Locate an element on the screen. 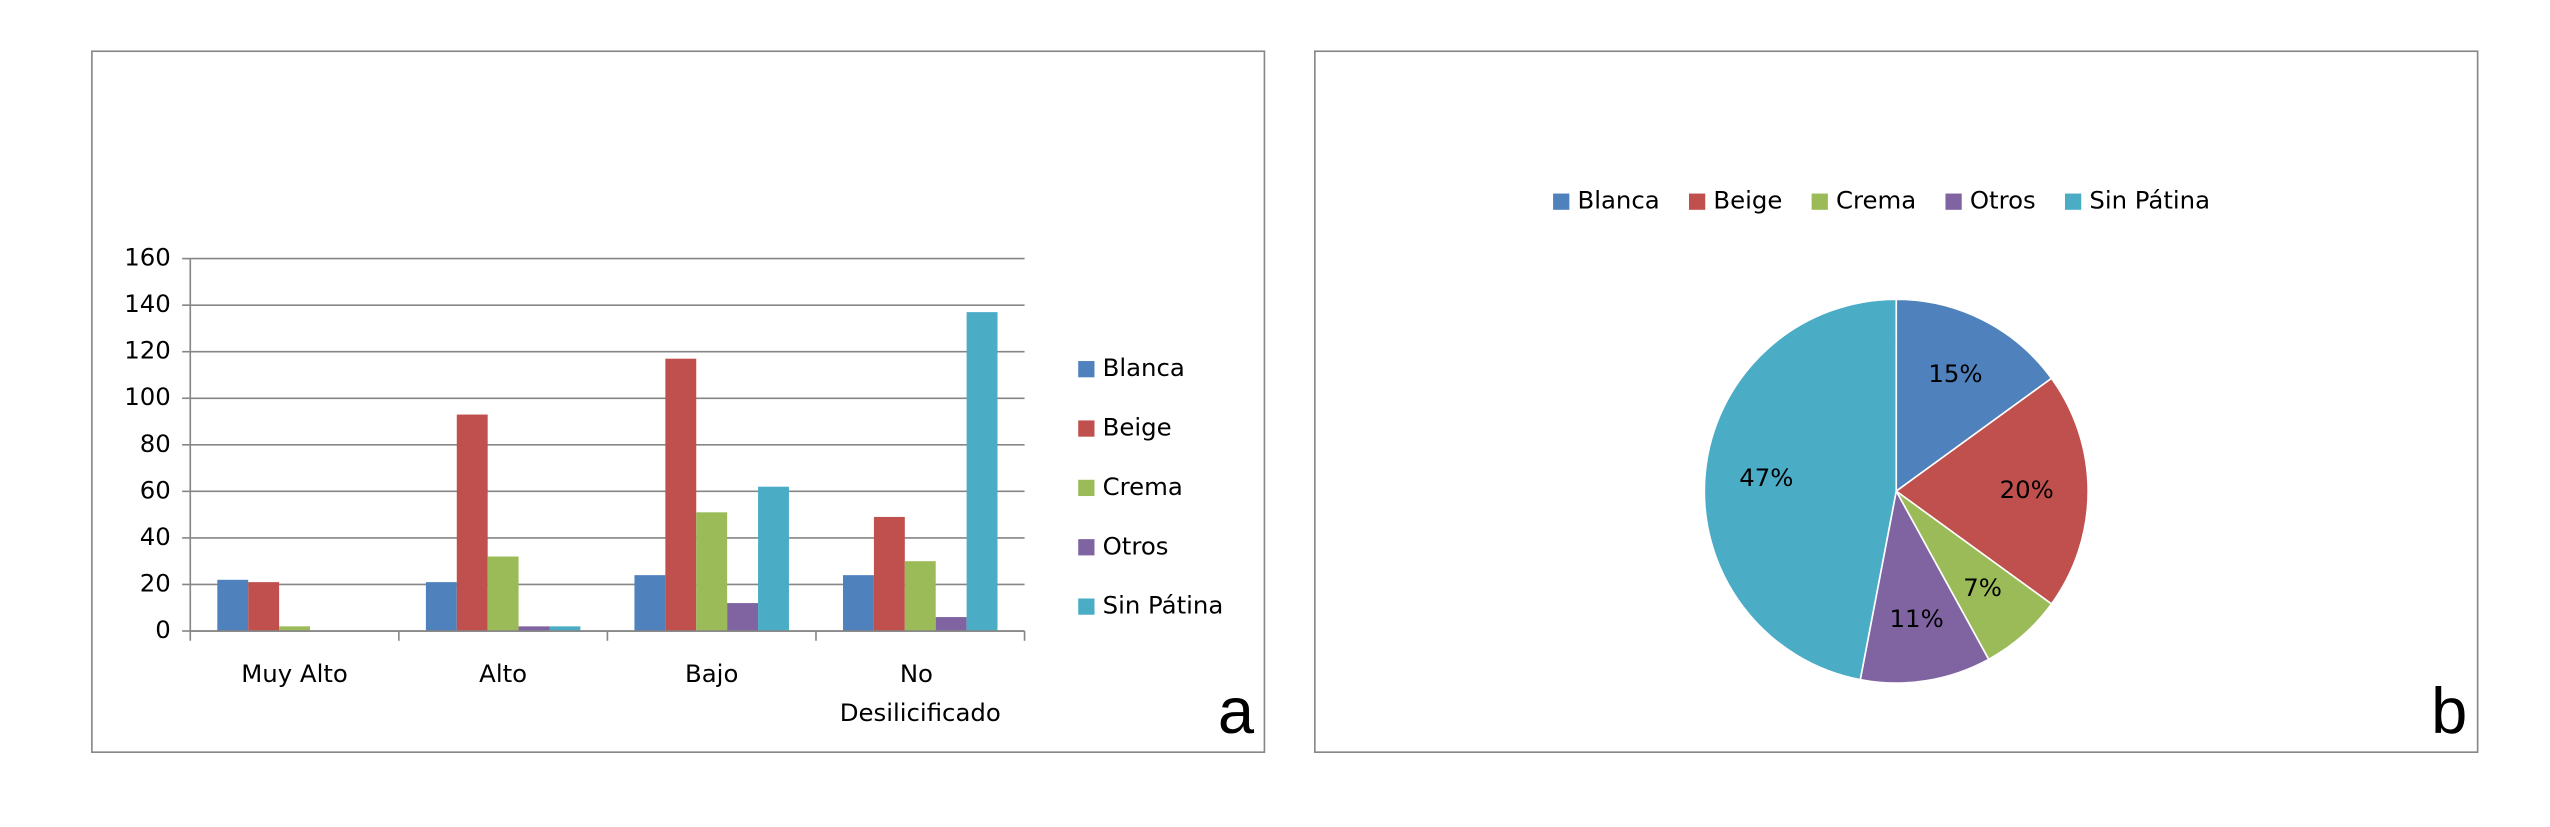  y-tick-label: 60 is located at coordinates (155, 489).